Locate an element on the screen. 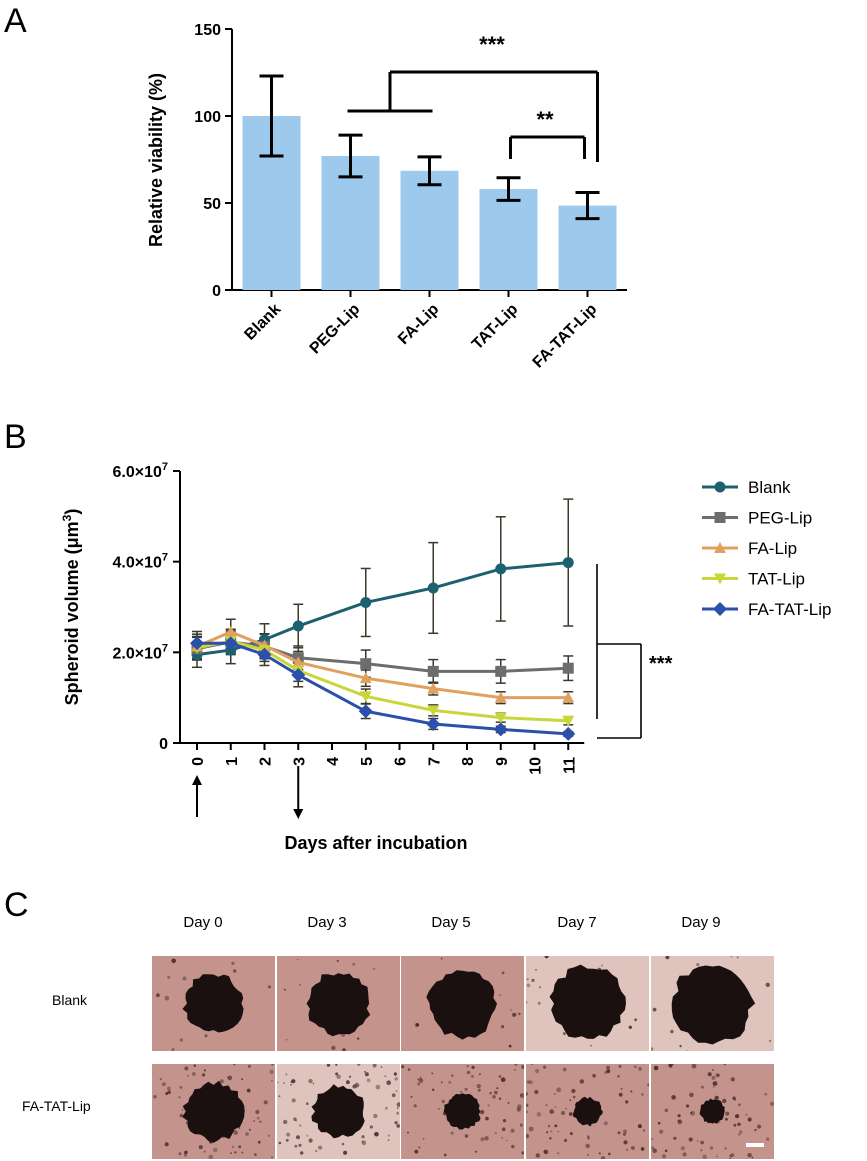 Image resolution: width=867 pixels, height=1161 pixels. legend-item: TAT-Lip is located at coordinates (753, 579).